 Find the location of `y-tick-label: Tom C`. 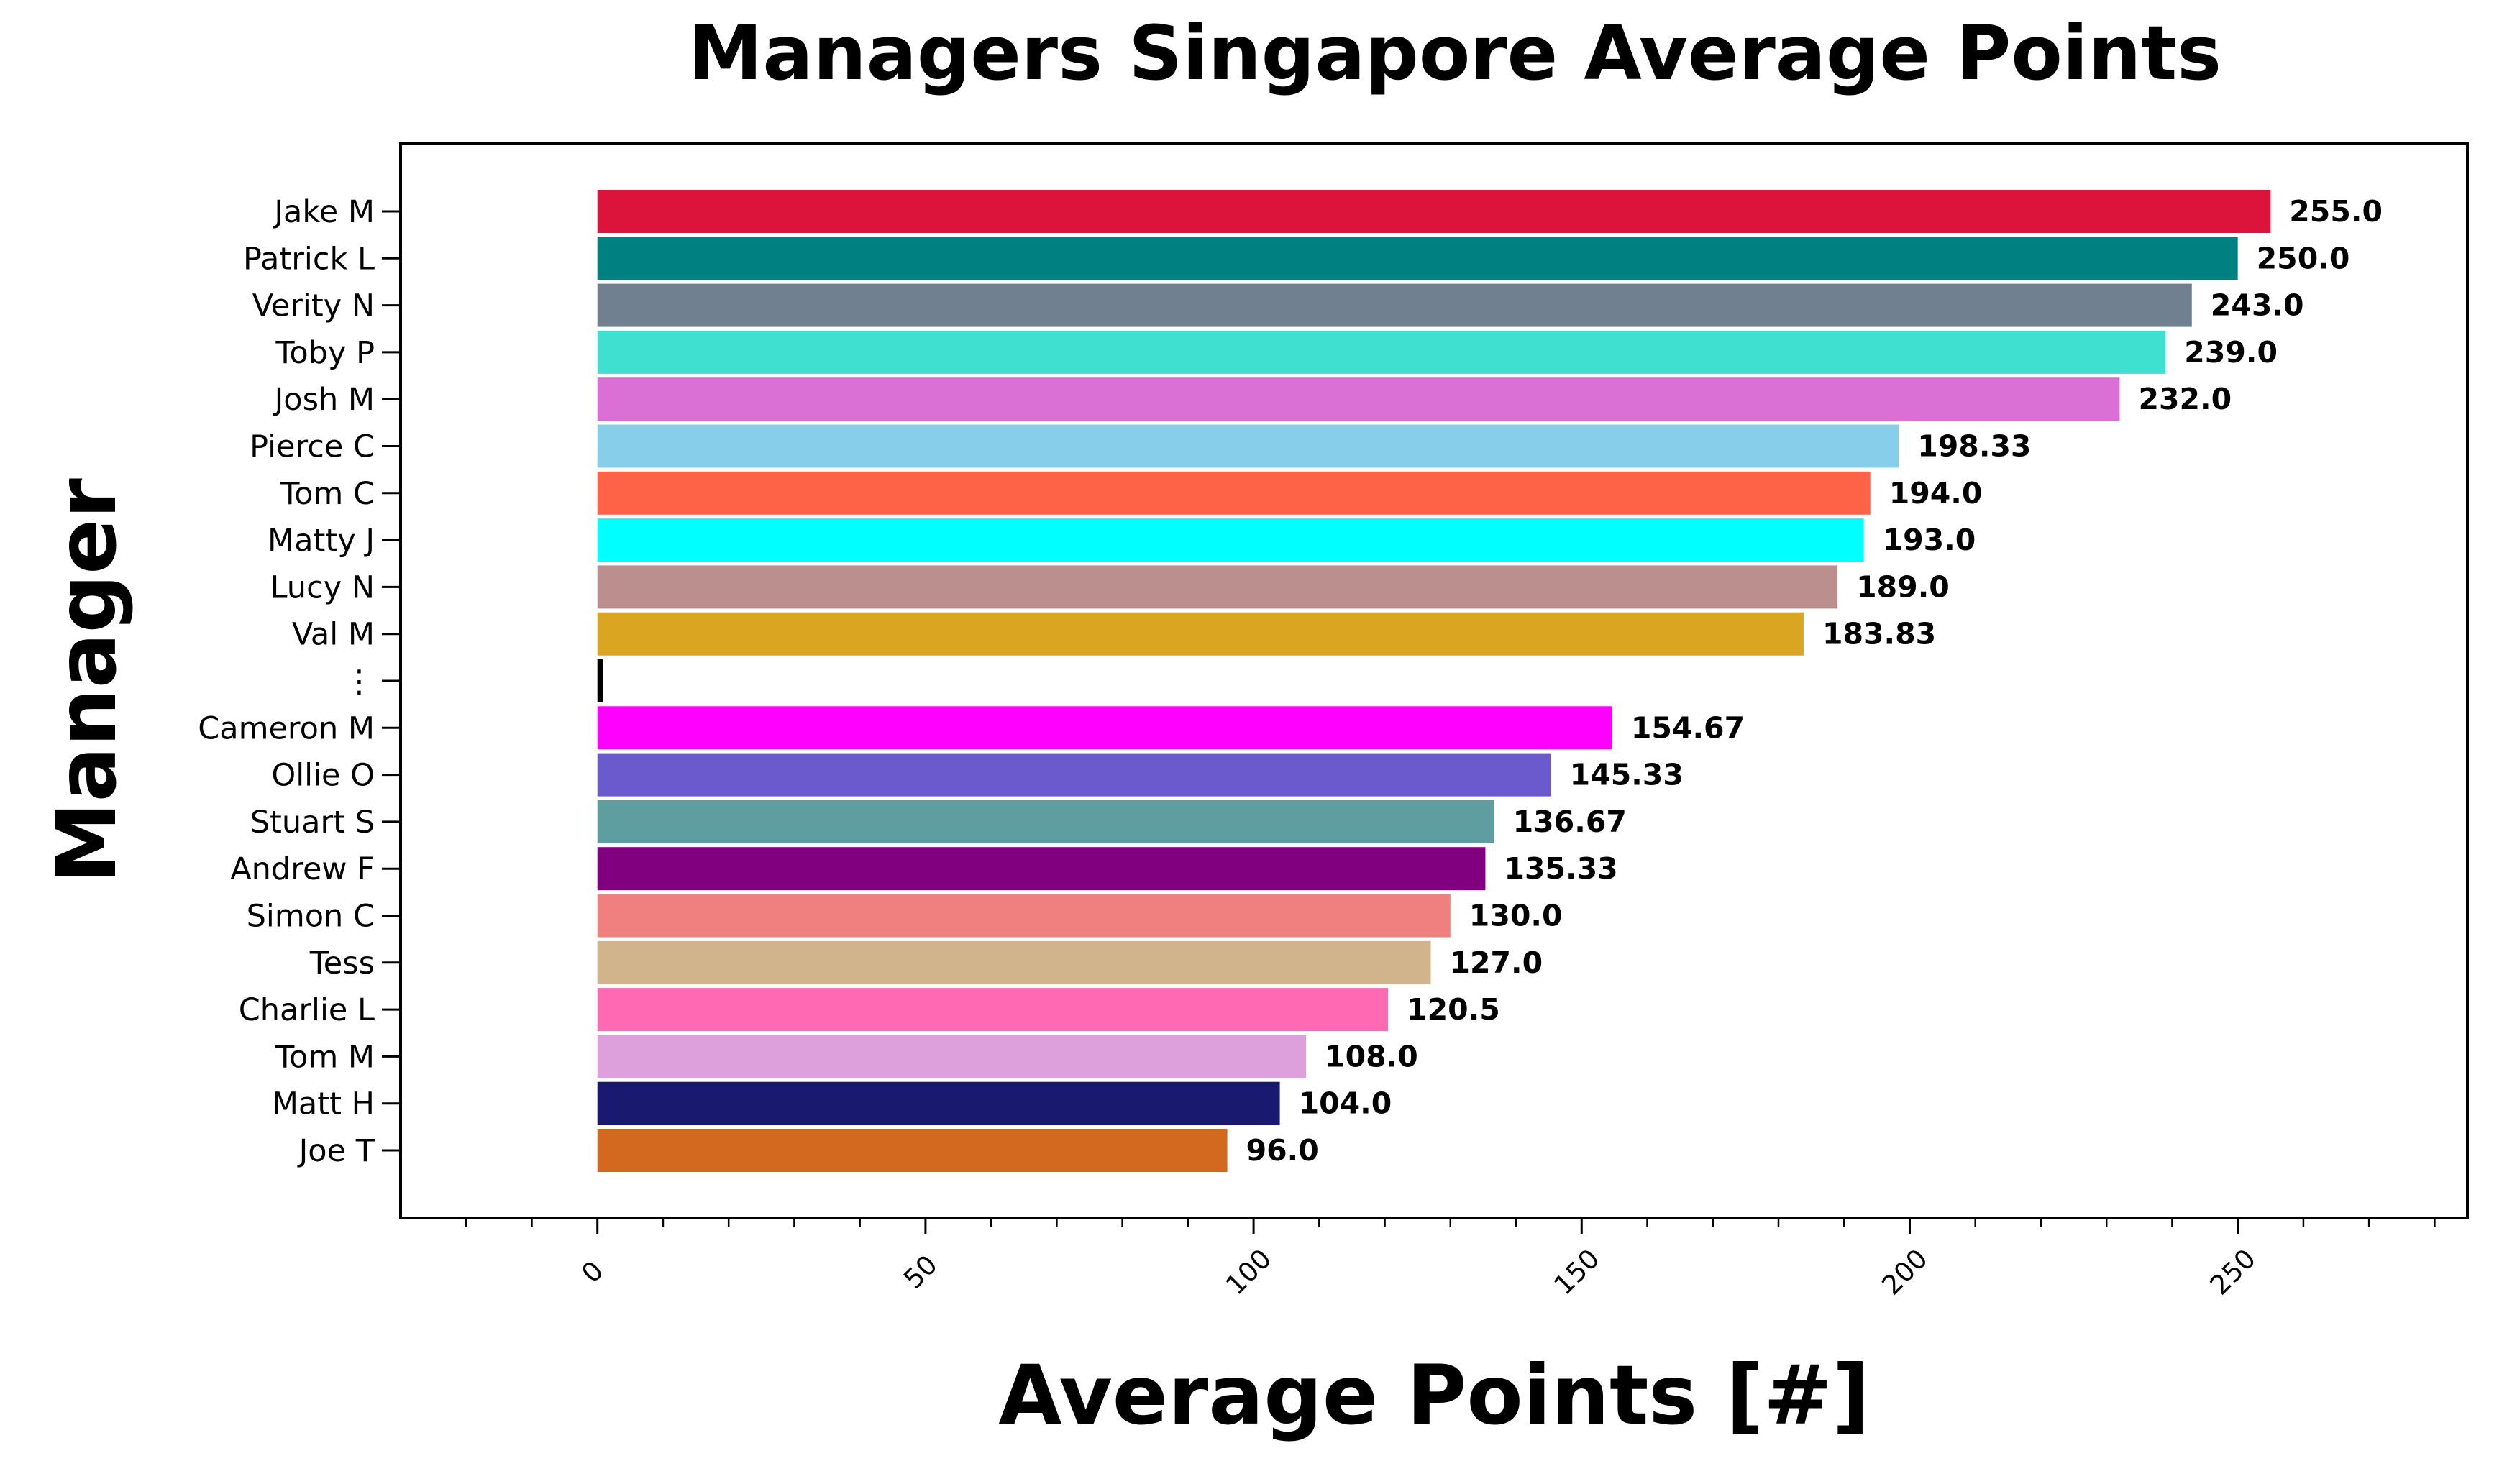

y-tick-label: Tom C is located at coordinates (327, 494).